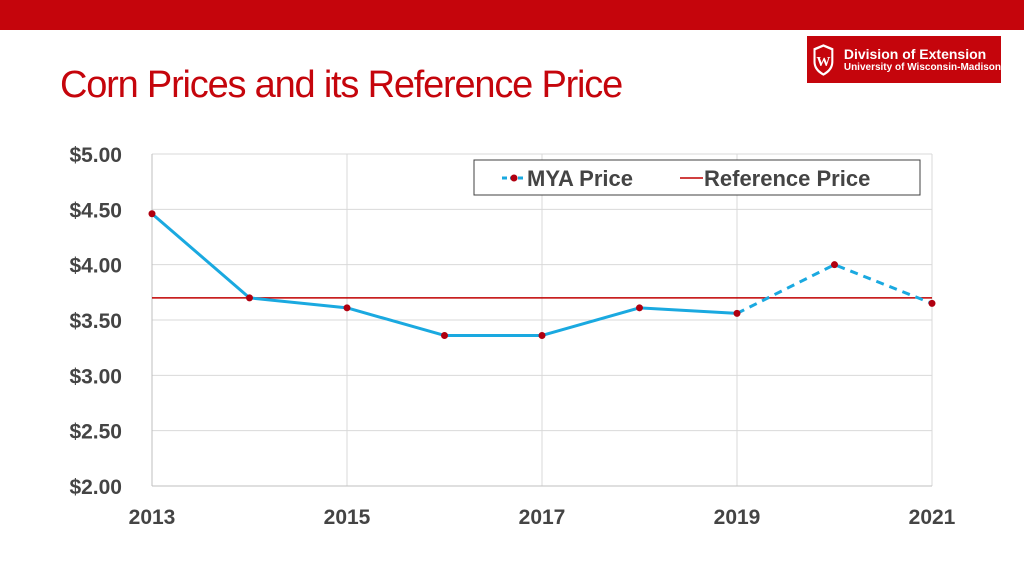 The width and height of the screenshot is (1024, 576). What do you see at coordinates (542, 517) in the screenshot?
I see `x-tick-label: 2017` at bounding box center [542, 517].